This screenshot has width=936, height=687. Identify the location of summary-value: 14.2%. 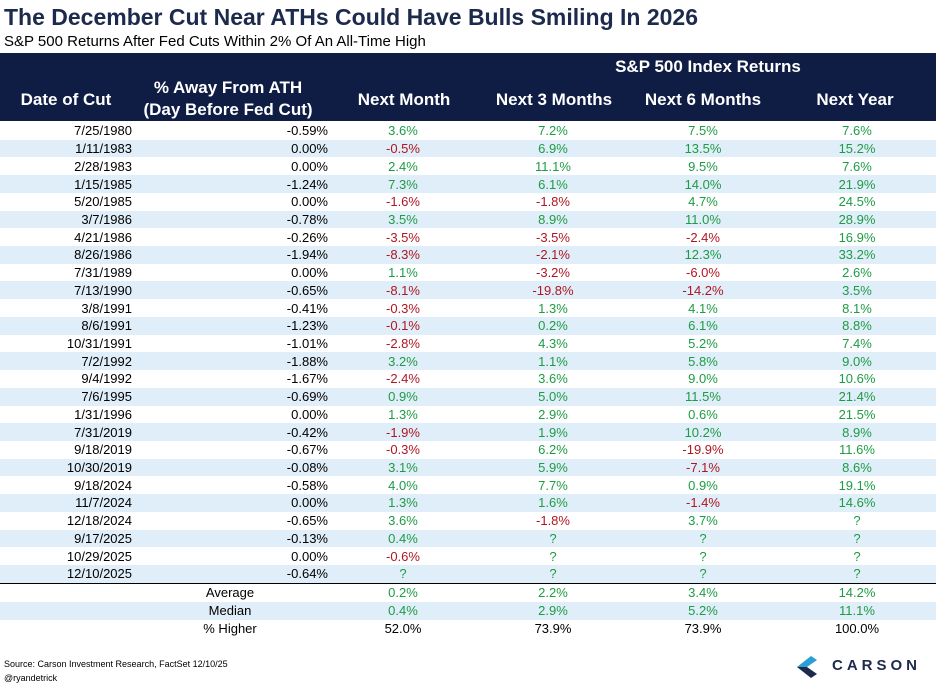
(857, 592).